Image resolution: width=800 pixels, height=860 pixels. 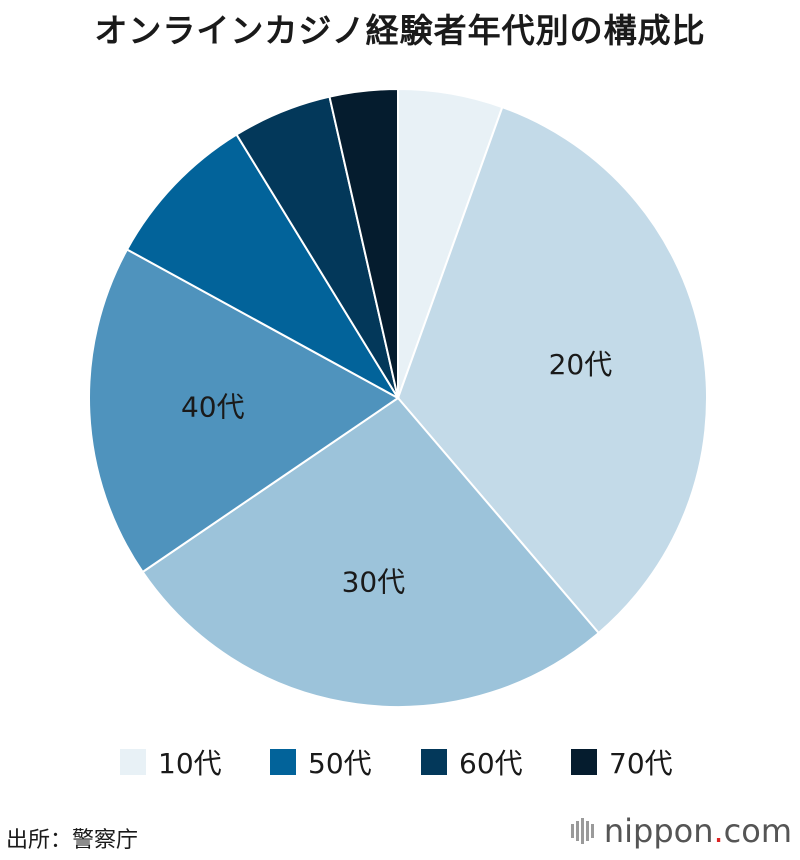 I want to click on brand-name: nippon, so click(x=658, y=831).